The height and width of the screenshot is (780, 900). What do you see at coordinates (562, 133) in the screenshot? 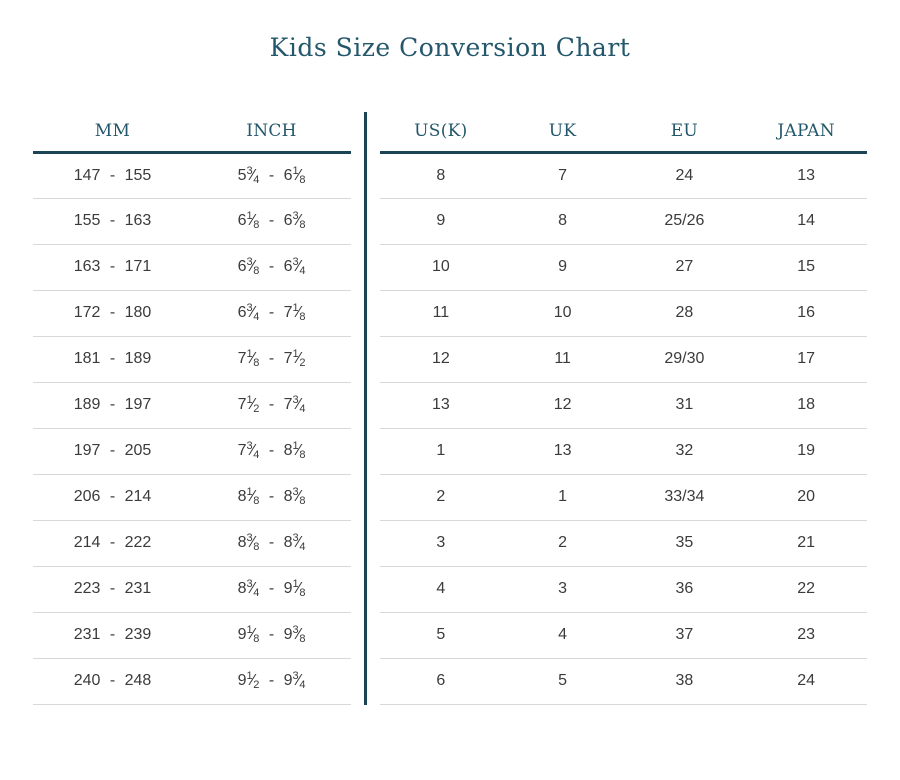
I see `column-header-uk: UK` at bounding box center [562, 133].